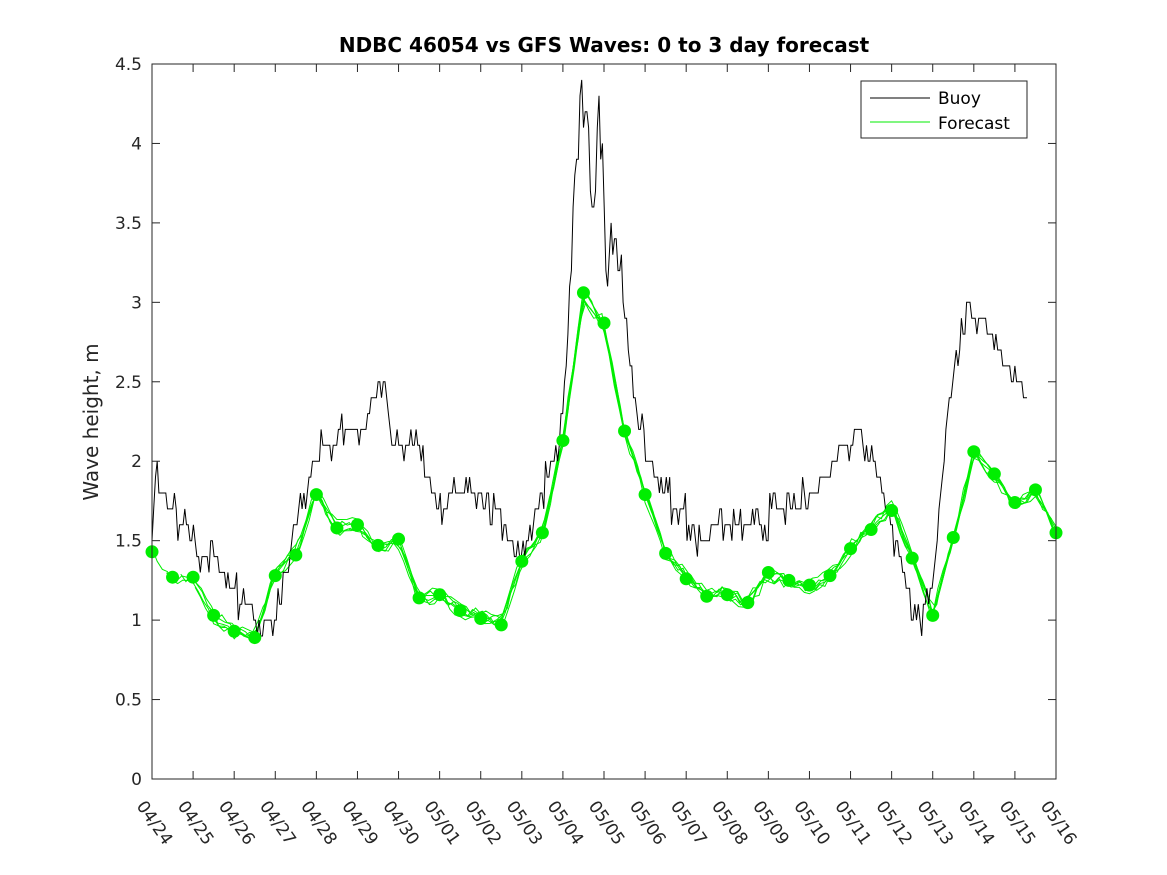  What do you see at coordinates (606, 823) in the screenshot?
I see `x-tick-label: 05/05` at bounding box center [606, 823].